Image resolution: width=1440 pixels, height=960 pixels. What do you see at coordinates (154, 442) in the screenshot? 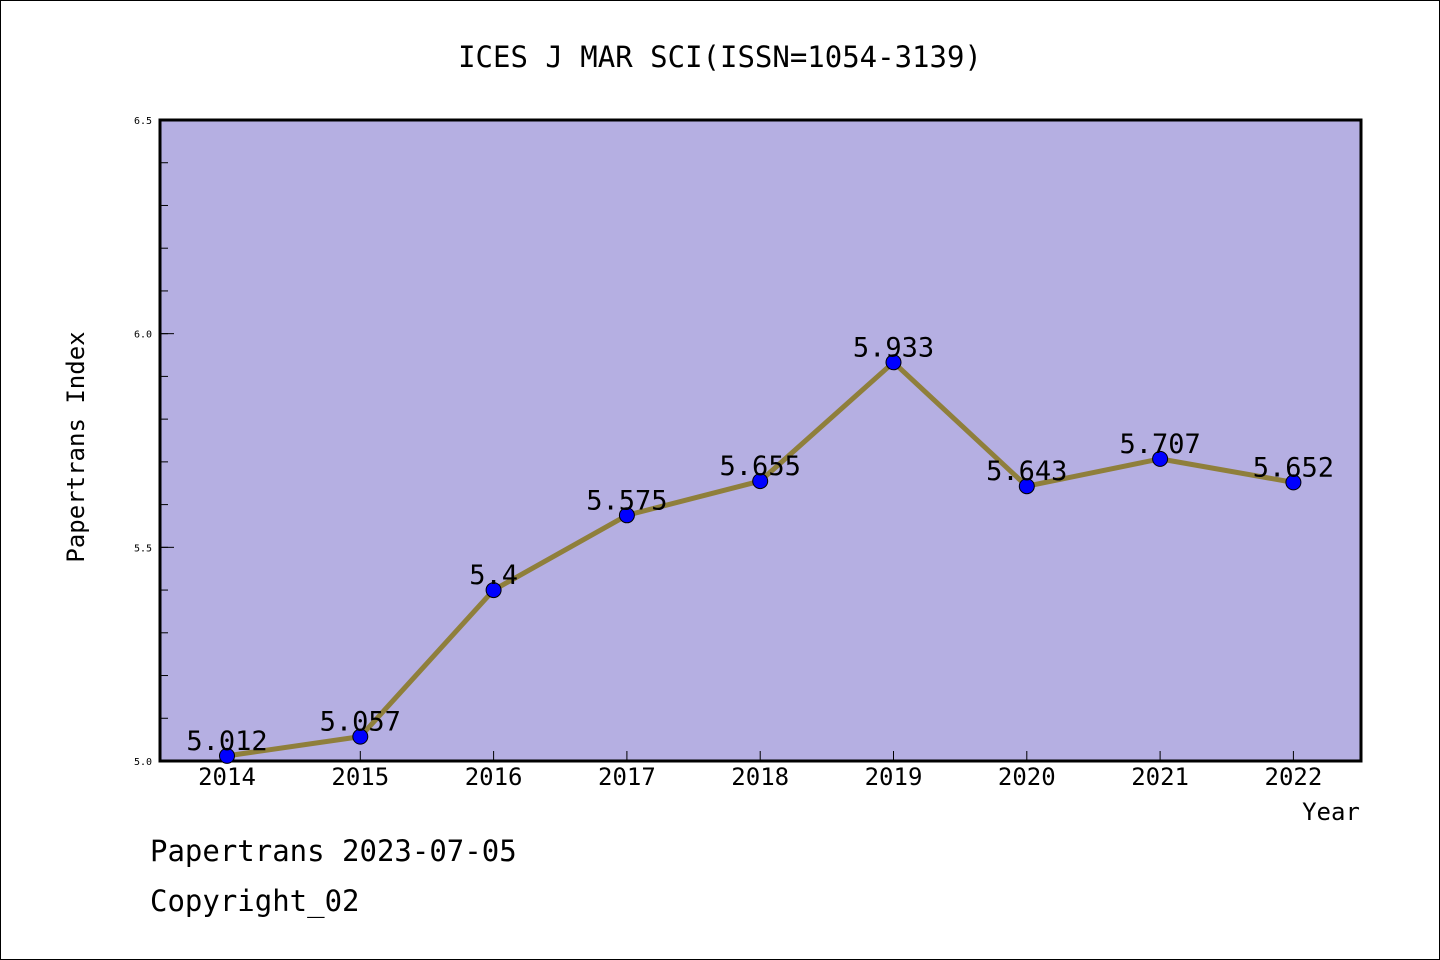
I see `y-axis: 5.0 5.5 6.0 6.5` at bounding box center [154, 442].